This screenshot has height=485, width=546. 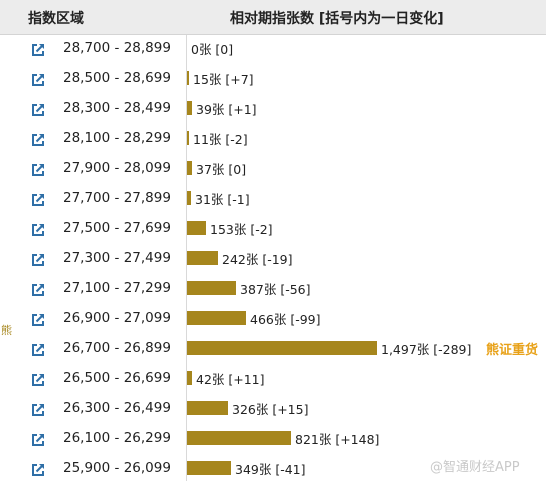 I want to click on index-range-label: 28,100 - 28,299, so click(x=117, y=138).